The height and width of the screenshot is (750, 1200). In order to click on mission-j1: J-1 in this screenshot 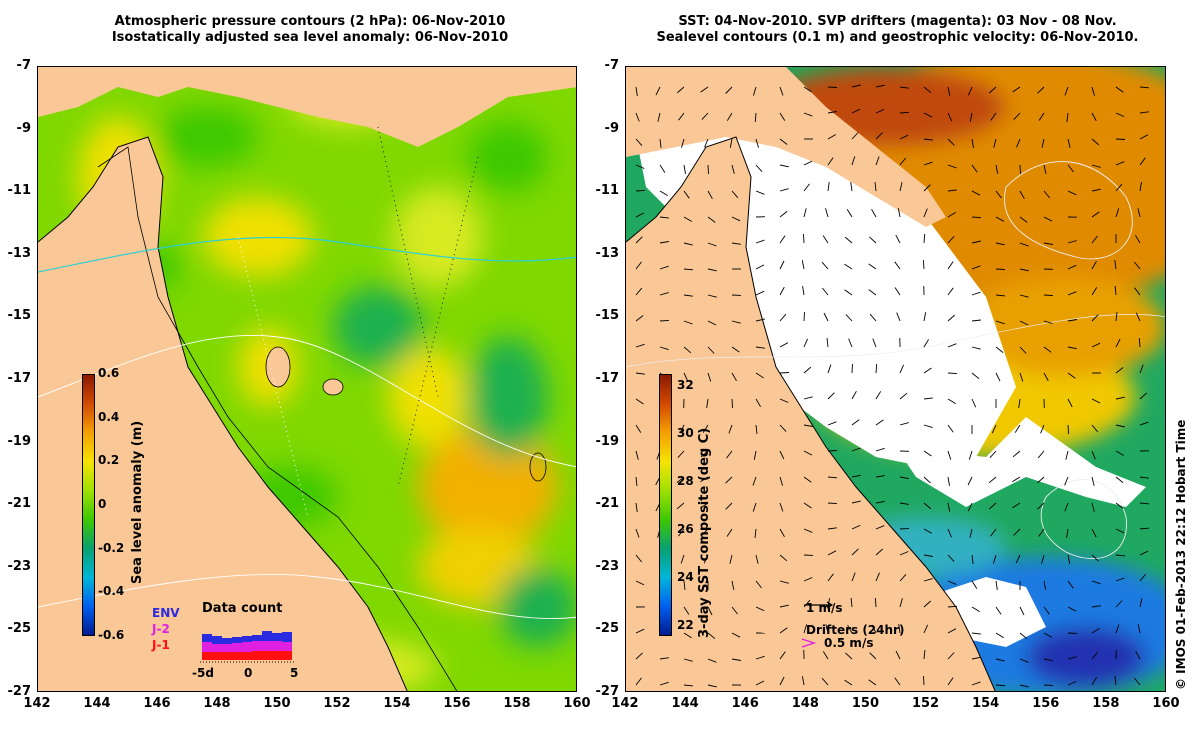, I will do `click(161, 645)`.